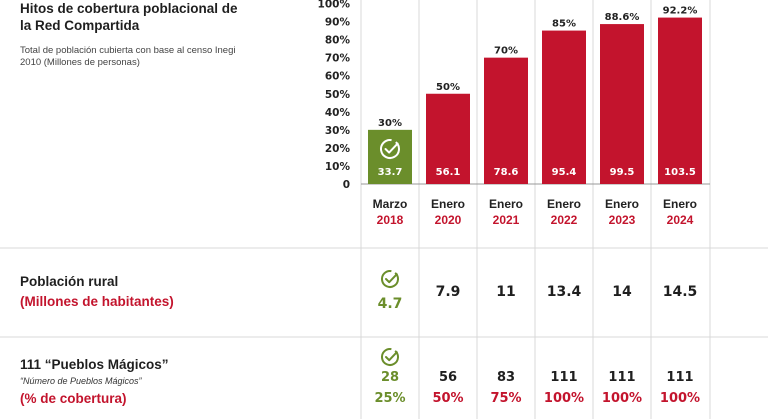 This screenshot has height=419, width=768. What do you see at coordinates (338, 113) in the screenshot?
I see `y-tick-label: 40%` at bounding box center [338, 113].